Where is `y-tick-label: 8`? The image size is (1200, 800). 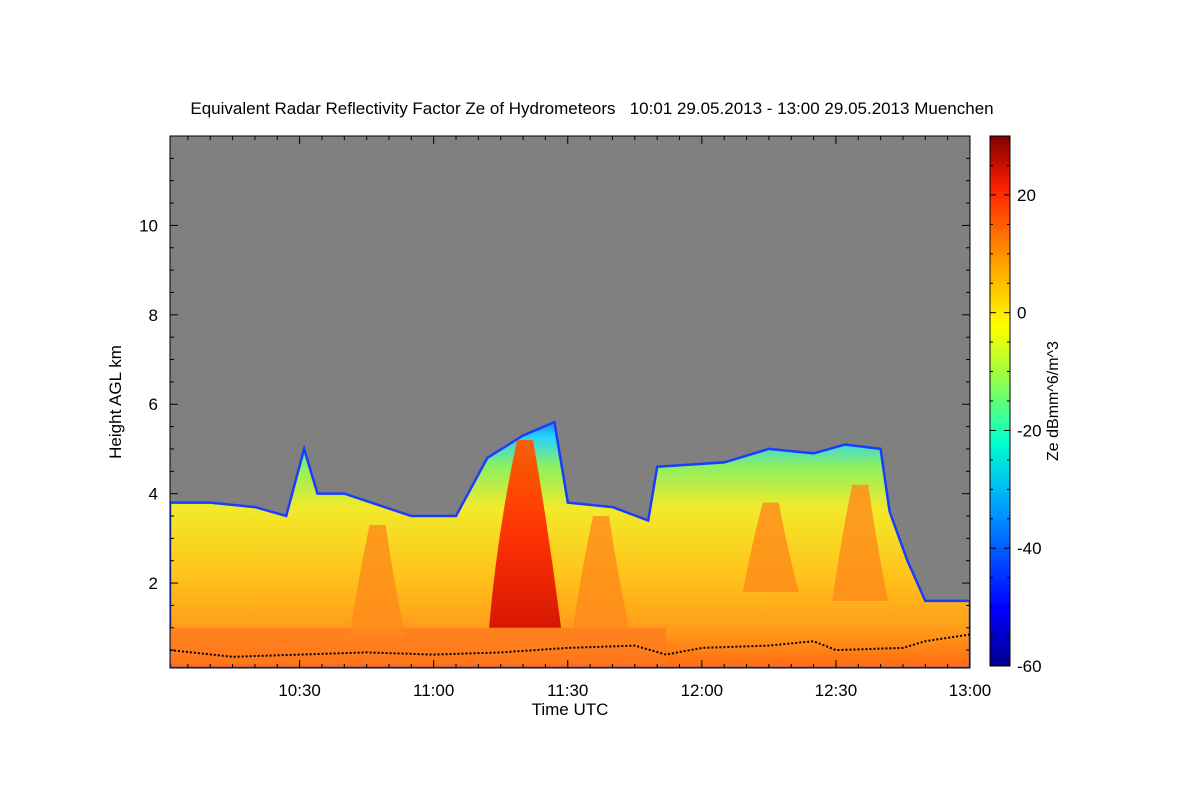
y-tick-label: 8 is located at coordinates (153, 315).